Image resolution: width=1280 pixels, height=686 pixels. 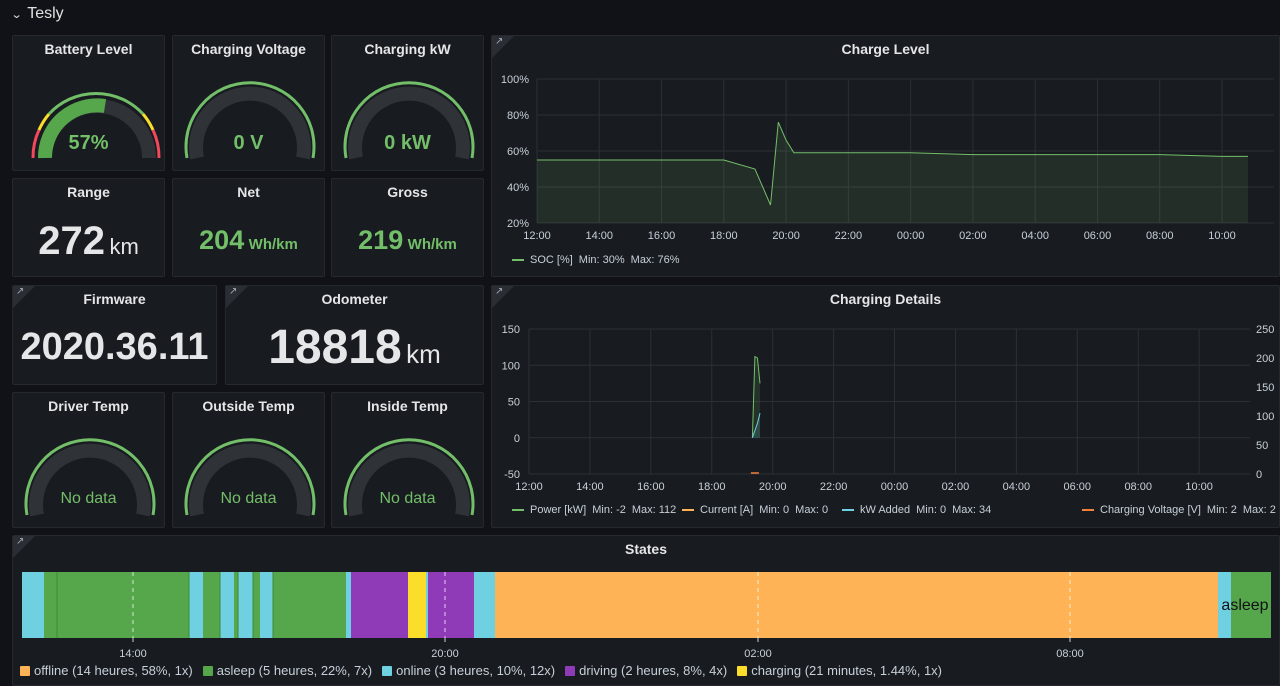 I want to click on gross-value: 219, so click(x=381, y=240).